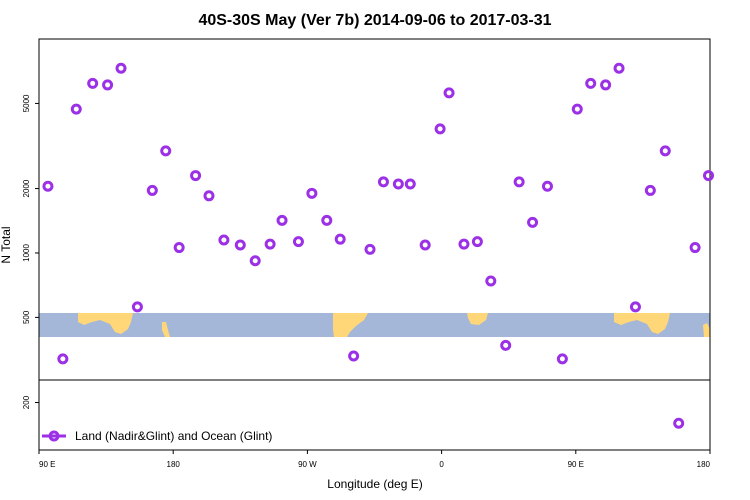  I want to click on y-tick-label-3: 2000, so click(26, 188).